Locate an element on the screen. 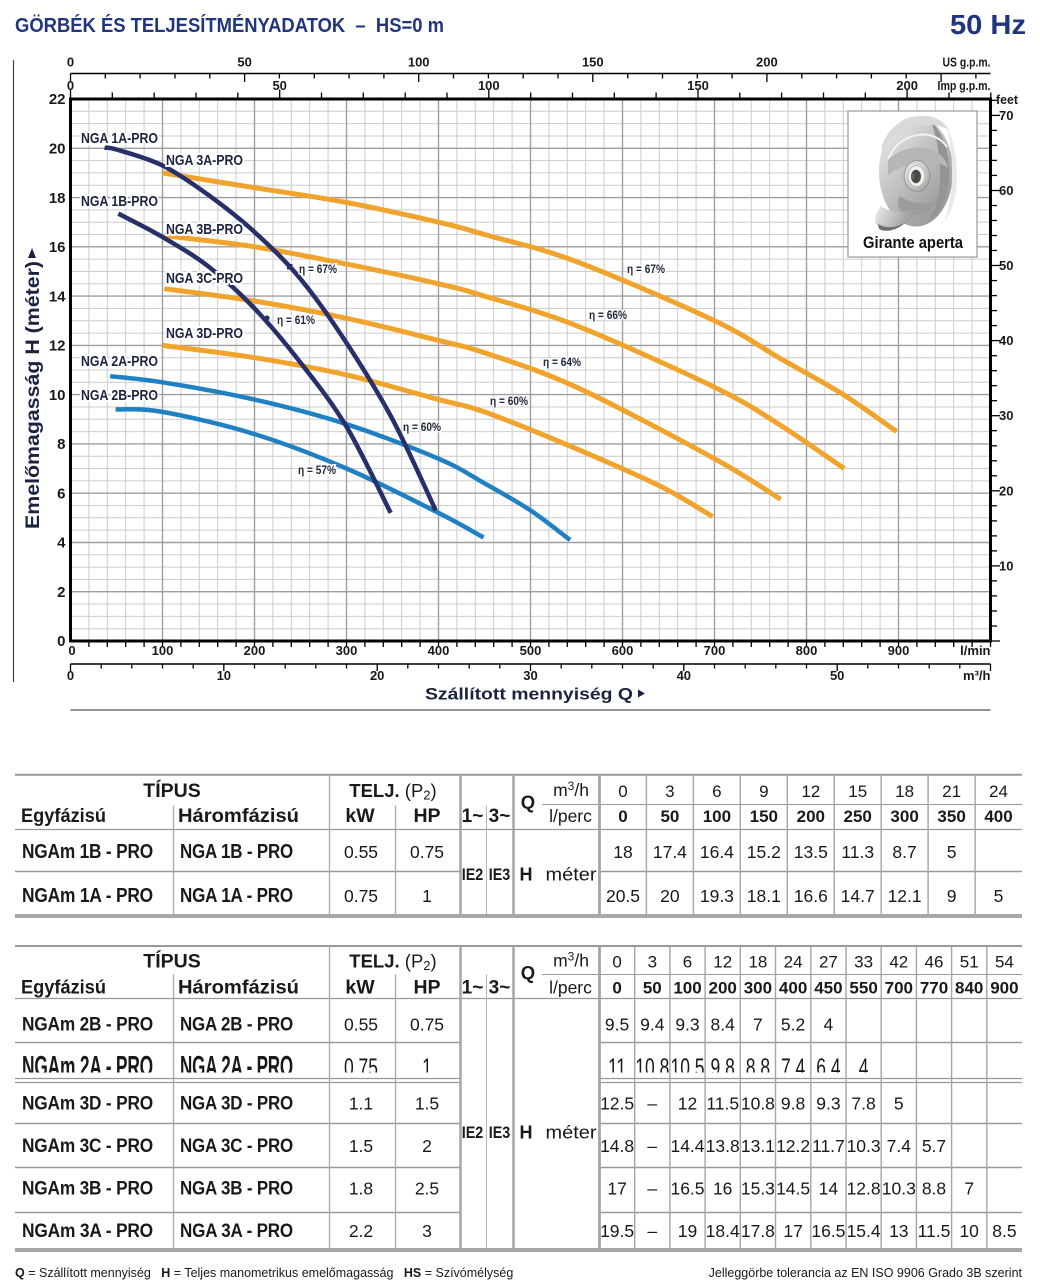 The width and height of the screenshot is (1040, 1288). svg-text: NGA 3C - PRO is located at coordinates (236, 1146).